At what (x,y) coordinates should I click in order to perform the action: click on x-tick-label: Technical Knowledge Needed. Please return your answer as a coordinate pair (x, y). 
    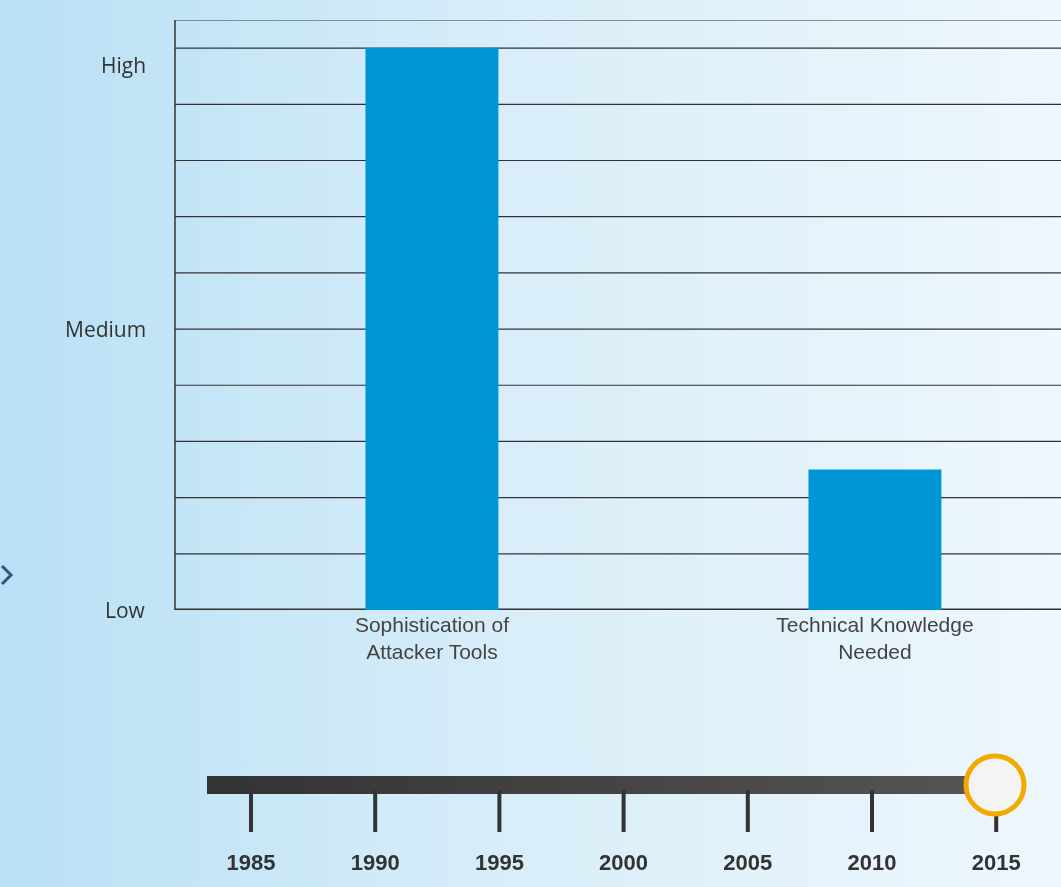
    Looking at the image, I should click on (875, 638).